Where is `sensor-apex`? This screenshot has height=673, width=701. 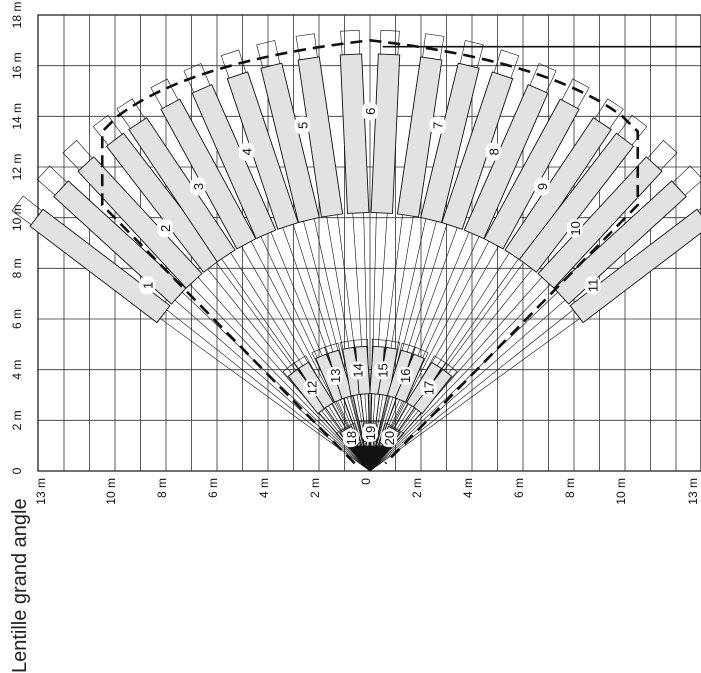 sensor-apex is located at coordinates (370, 458).